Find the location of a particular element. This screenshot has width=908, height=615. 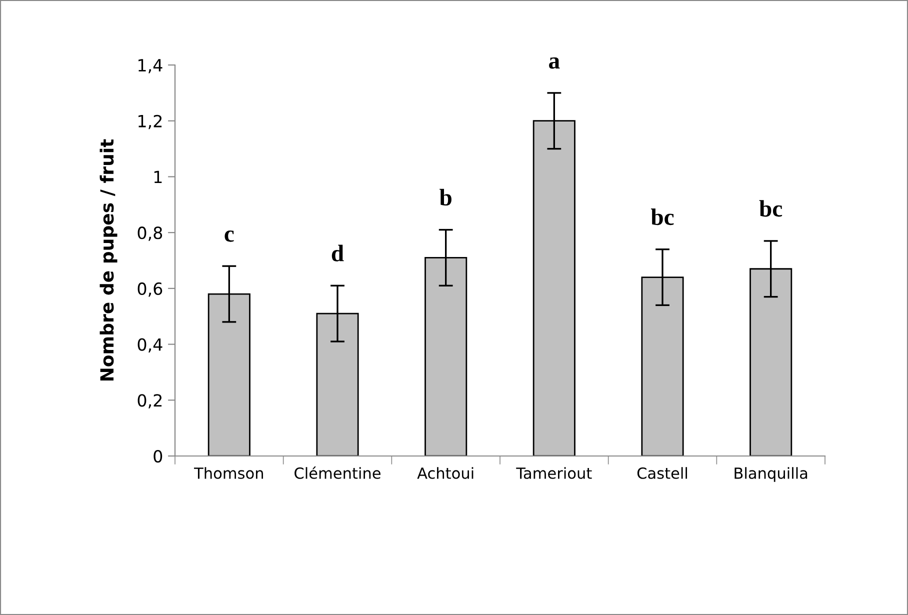

y-tick-label: 0,2 is located at coordinates (150, 401).